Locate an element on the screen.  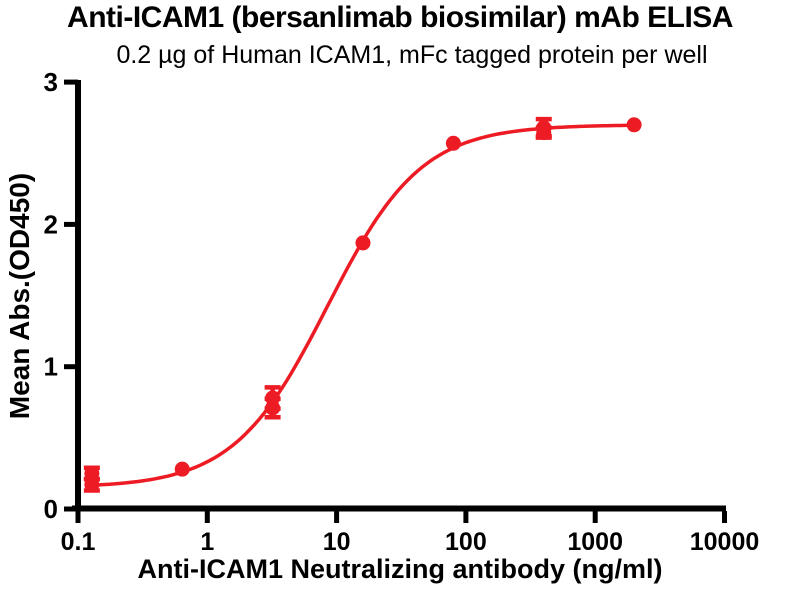
x-tick-label: 10 is located at coordinates (337, 542).